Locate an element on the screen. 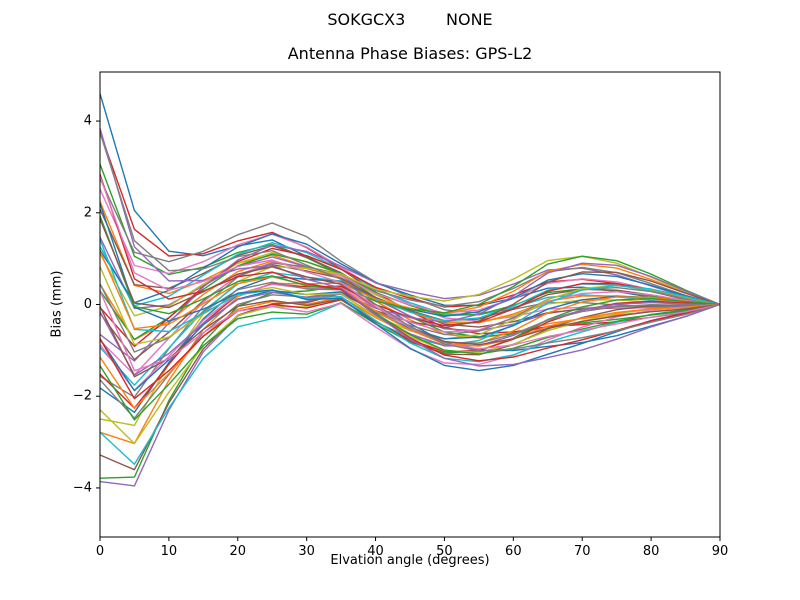 This screenshot has height=600, width=800. chart-subtitle: Antenna Phase Biases: GPS-L2 is located at coordinates (410, 53).